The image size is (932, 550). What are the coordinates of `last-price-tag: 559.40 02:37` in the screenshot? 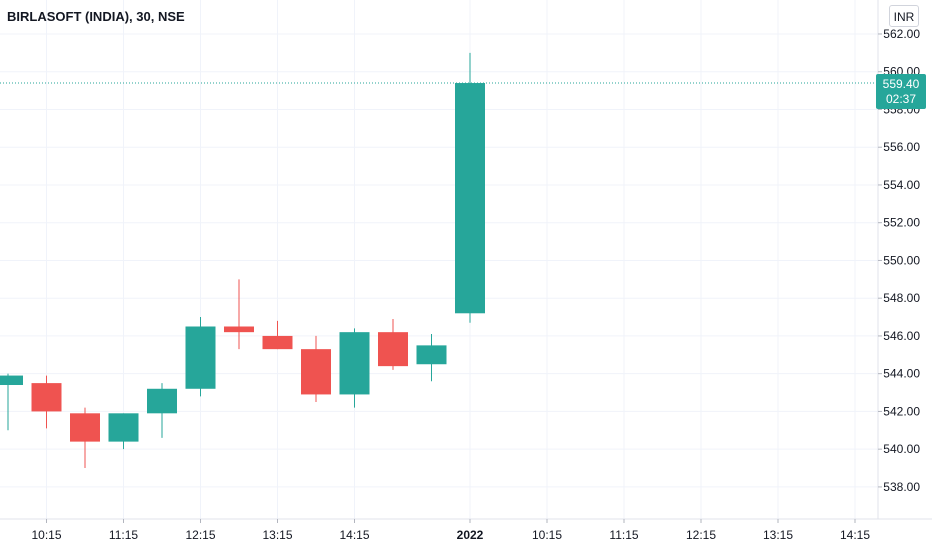 It's located at (901, 91).